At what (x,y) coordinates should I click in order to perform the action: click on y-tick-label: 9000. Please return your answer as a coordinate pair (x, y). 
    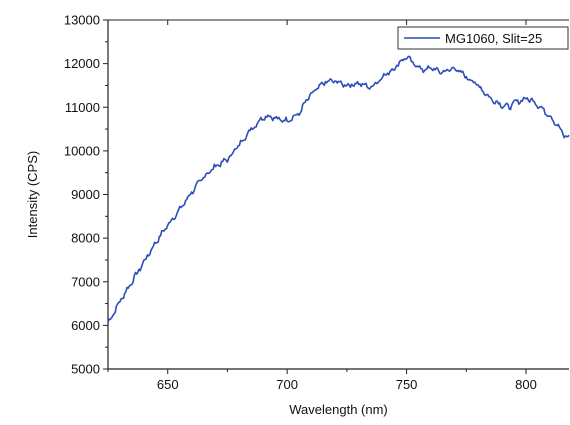
    Looking at the image, I should click on (85, 194).